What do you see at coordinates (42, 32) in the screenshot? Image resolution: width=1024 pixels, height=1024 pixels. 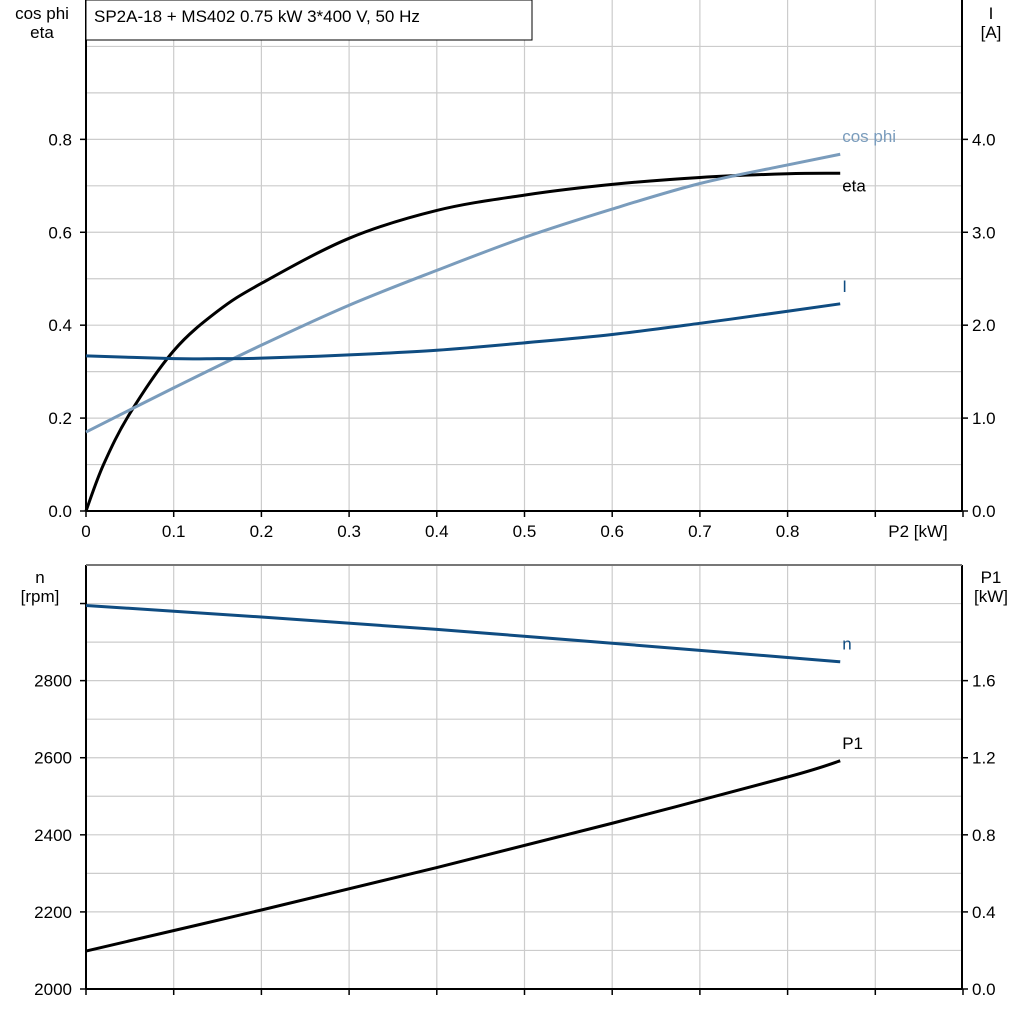 I see `y-left-label: eta` at bounding box center [42, 32].